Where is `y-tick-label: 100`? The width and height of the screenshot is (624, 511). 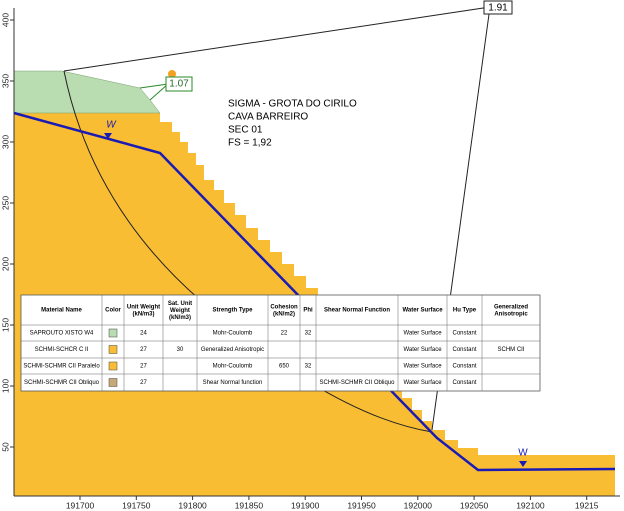
y-tick-label: 100 is located at coordinates (5, 386).